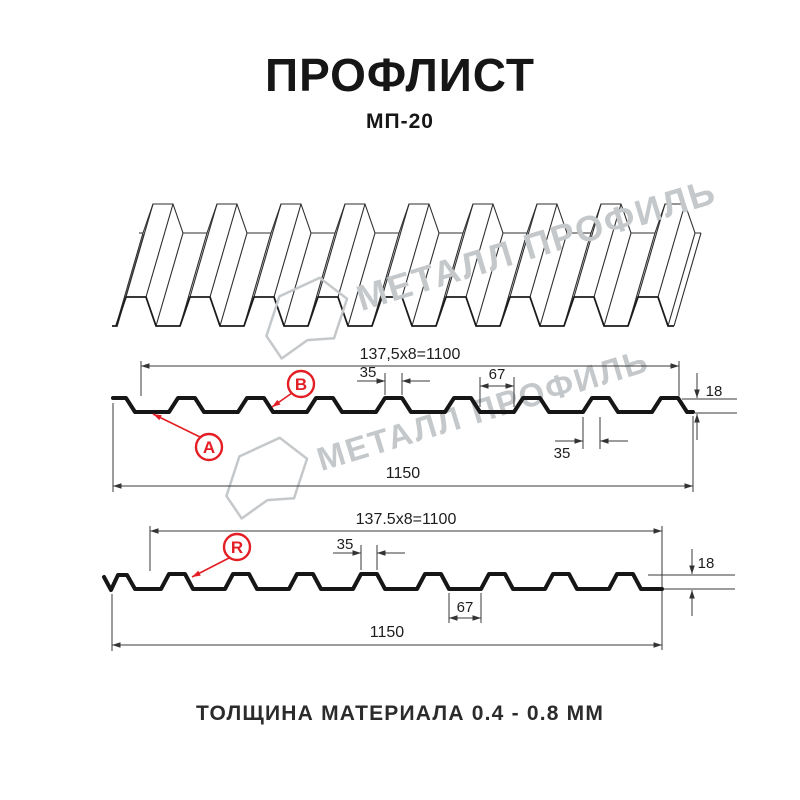  I want to click on dim-label-35-bottom: 35, so click(562, 453).